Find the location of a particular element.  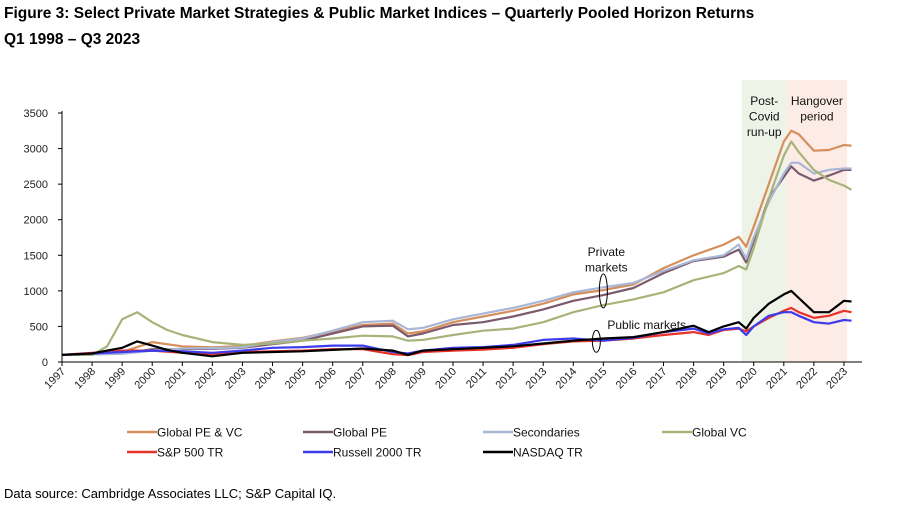

x-tick-label: 2002 is located at coordinates (206, 379).